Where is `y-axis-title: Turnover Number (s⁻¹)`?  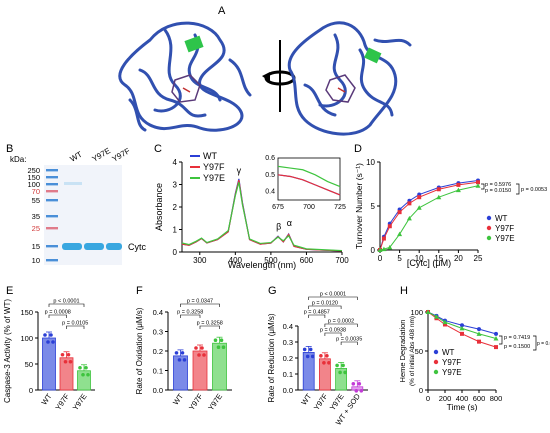 y-axis-title: Turnover Number (s⁻¹) is located at coordinates (359, 206).